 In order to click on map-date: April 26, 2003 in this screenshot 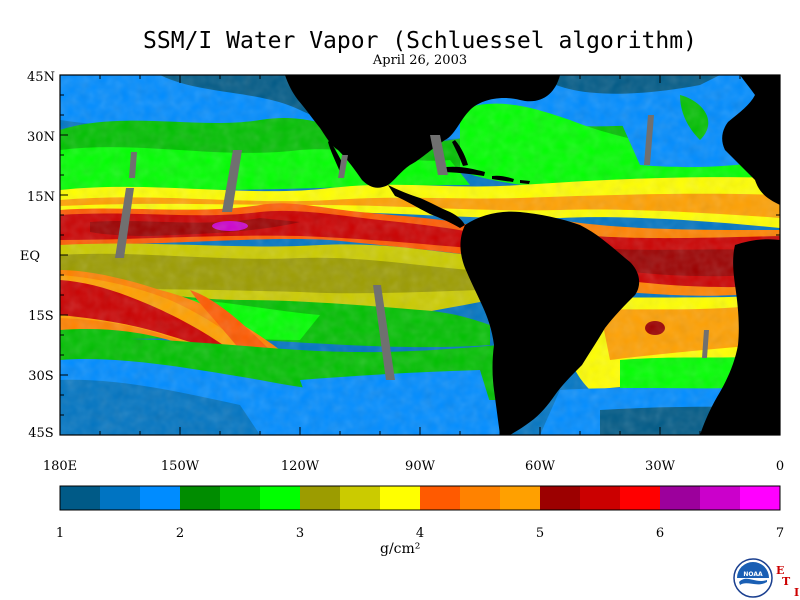, I will do `click(420, 60)`.